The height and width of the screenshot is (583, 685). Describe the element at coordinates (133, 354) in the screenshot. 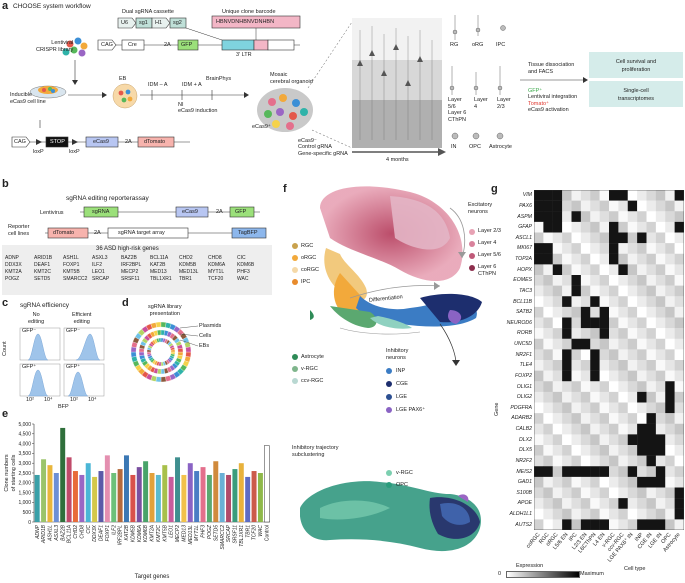

I see `ring-segment` at that location.